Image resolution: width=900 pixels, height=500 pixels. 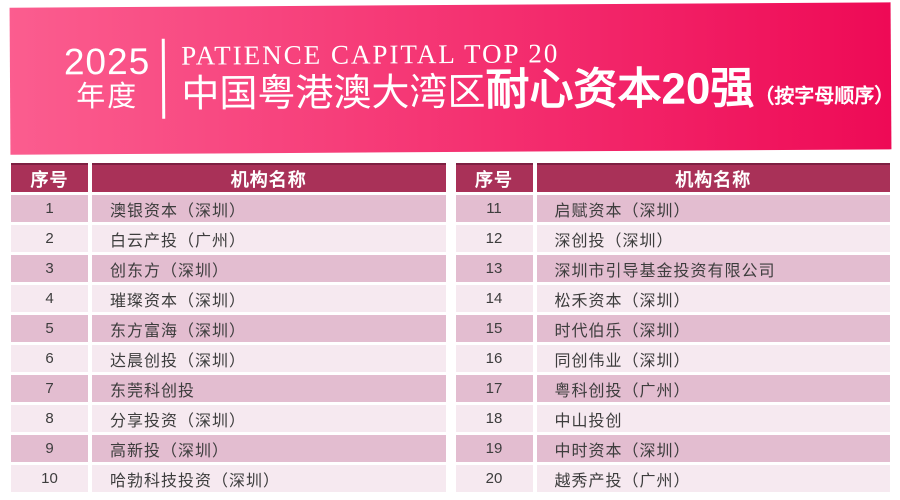 What do you see at coordinates (713, 478) in the screenshot?
I see `institution-name: 越秀产投（广州）` at bounding box center [713, 478].